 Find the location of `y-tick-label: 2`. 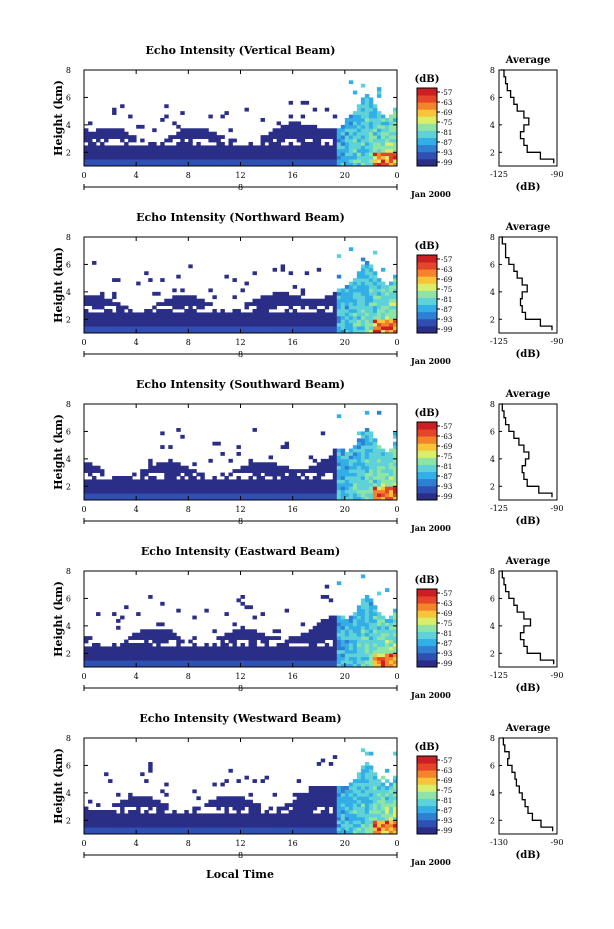

y-tick-label: 2 is located at coordinates (68, 486).